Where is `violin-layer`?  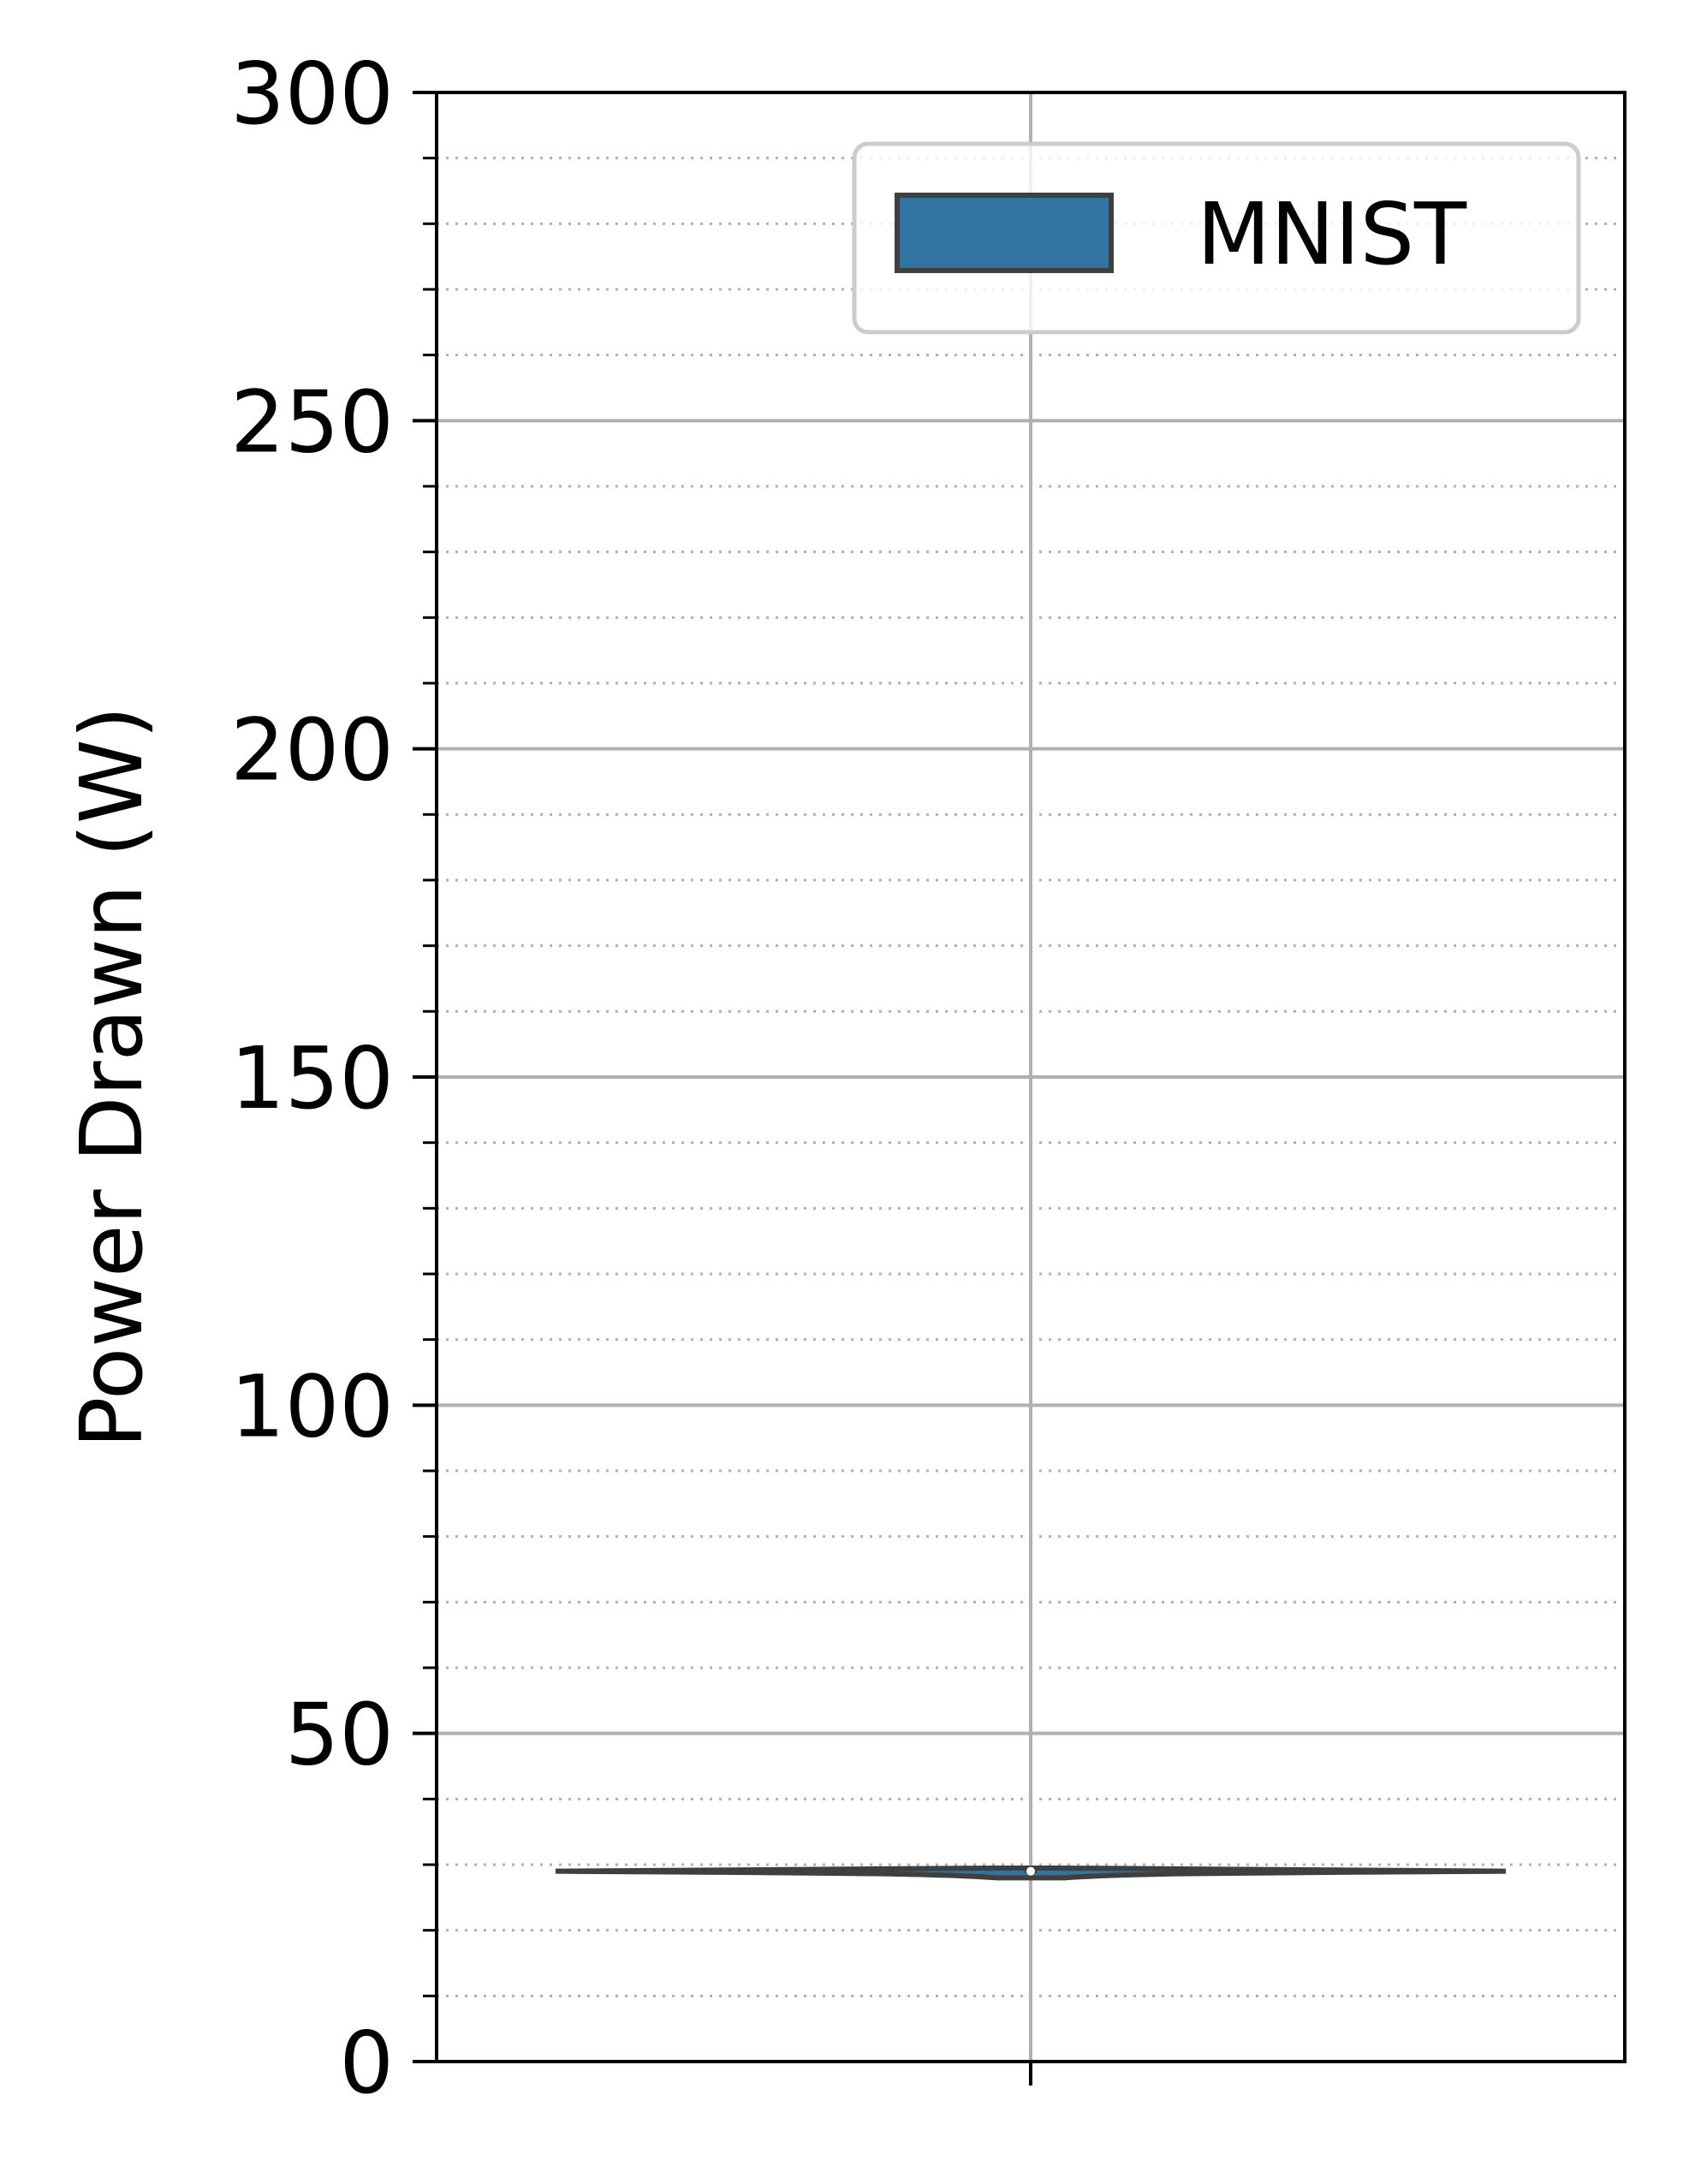 violin-layer is located at coordinates (1031, 1874).